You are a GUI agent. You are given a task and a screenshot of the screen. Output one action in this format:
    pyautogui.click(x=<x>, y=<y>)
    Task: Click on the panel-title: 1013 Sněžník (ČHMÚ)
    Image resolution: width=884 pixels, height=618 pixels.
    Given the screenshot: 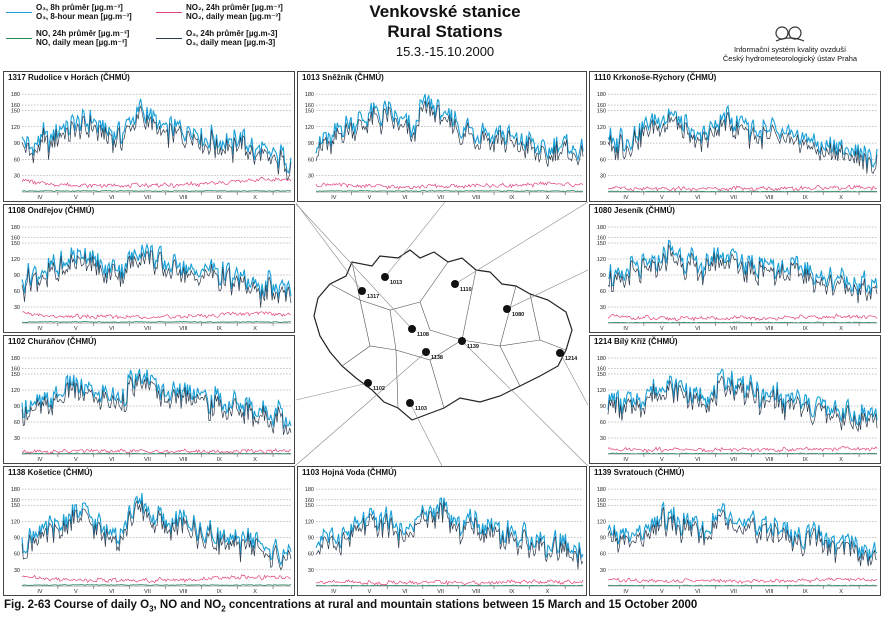 What is the action you would take?
    pyautogui.click(x=343, y=77)
    